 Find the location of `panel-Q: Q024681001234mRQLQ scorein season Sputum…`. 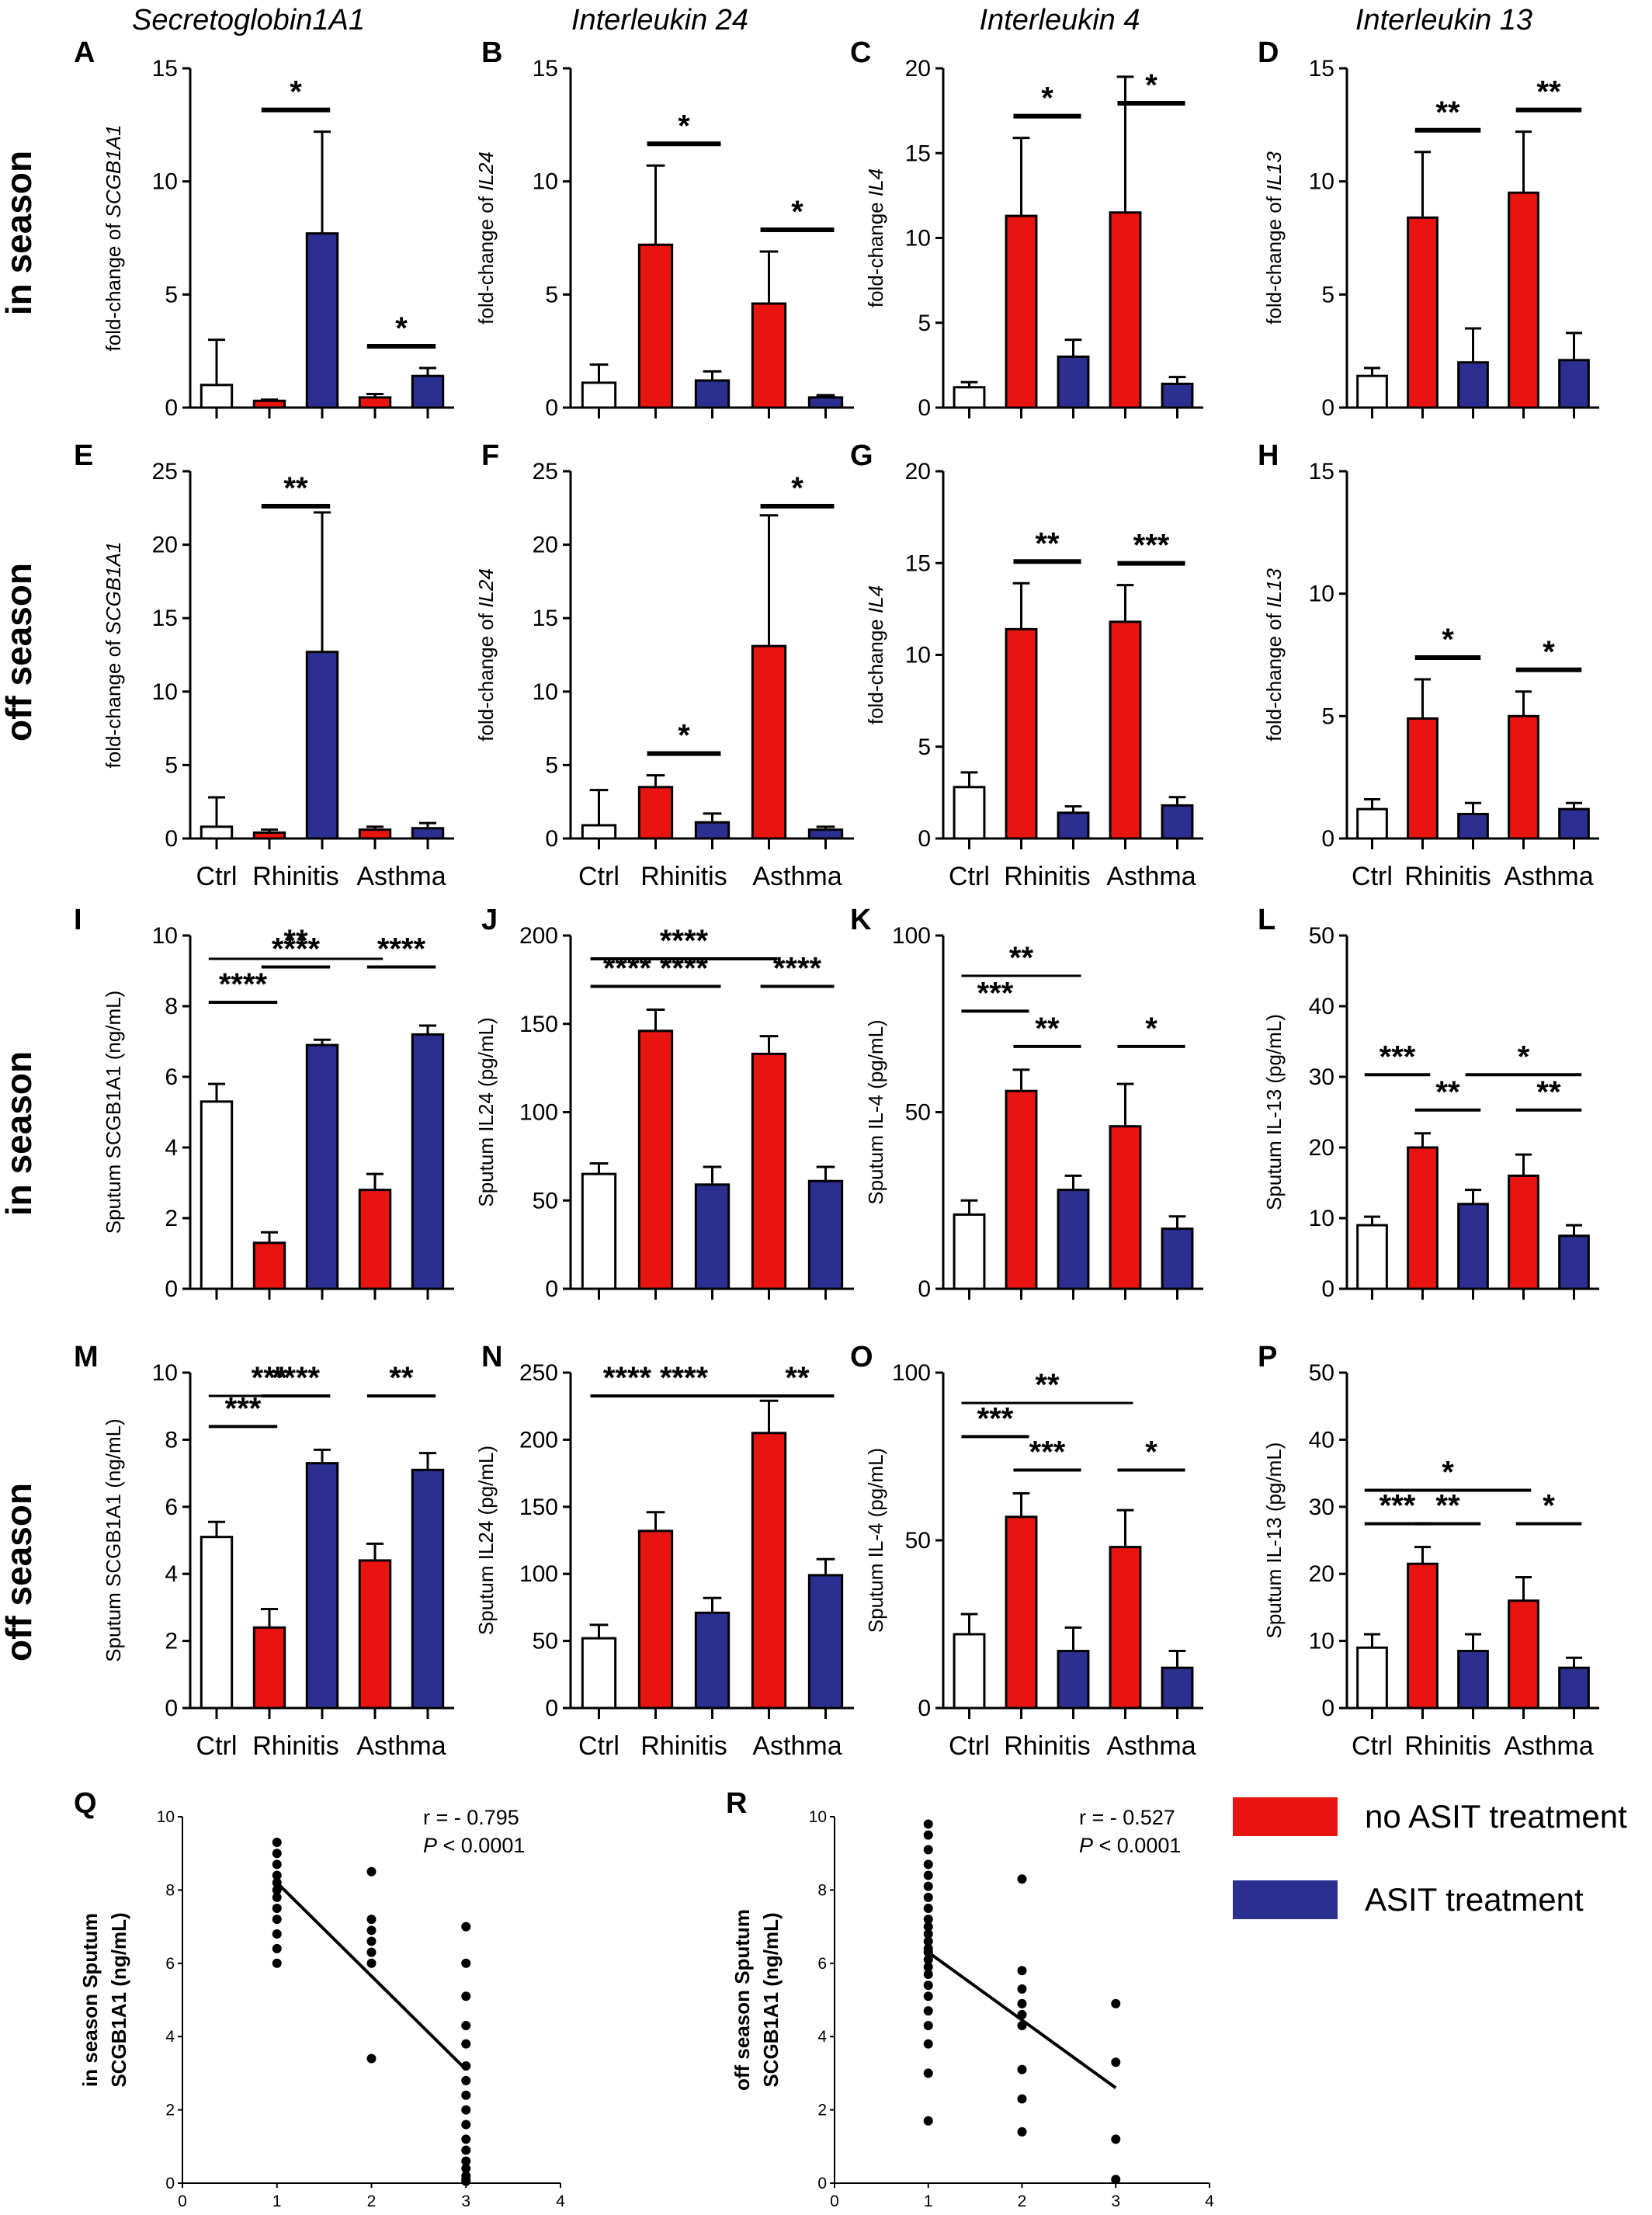

panel-Q: Q024681001234mRQLQ scorein season Sputum… is located at coordinates (319, 1998).